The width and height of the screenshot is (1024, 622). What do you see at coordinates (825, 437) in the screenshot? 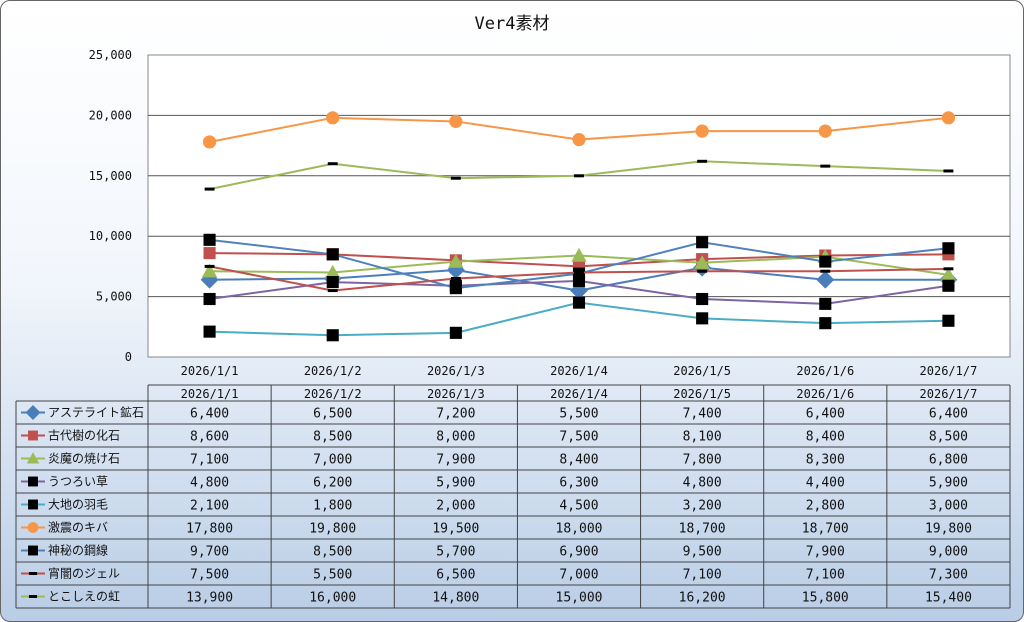
I see `table-cell: 8,400` at bounding box center [825, 437].